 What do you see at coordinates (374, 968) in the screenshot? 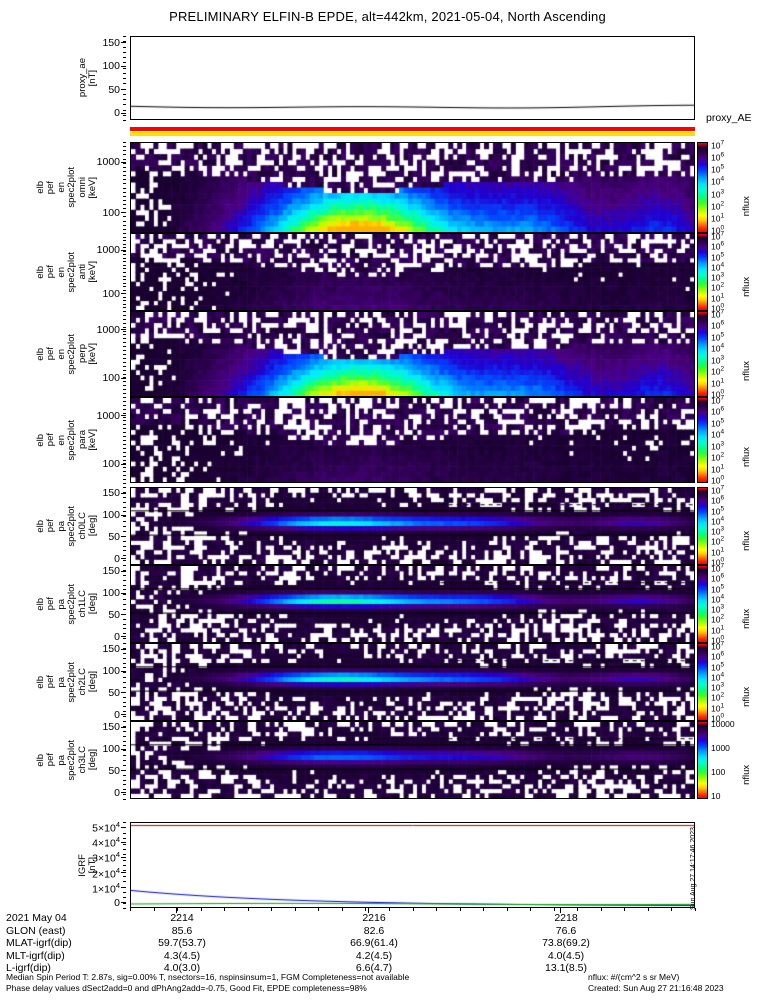
I see `axis-row-value: 6.6(4.7)` at bounding box center [374, 968].